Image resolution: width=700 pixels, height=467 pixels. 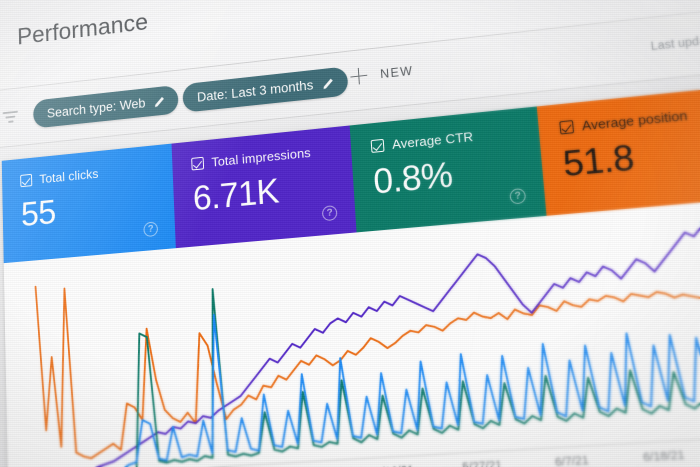 What do you see at coordinates (88, 203) in the screenshot?
I see `metric-card-total-clicks: Total clicks 55?` at bounding box center [88, 203].